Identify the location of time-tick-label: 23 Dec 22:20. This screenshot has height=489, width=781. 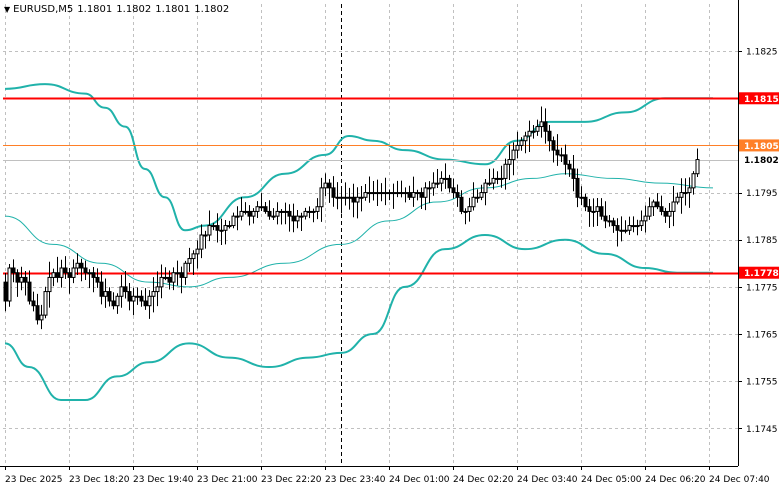
(291, 480).